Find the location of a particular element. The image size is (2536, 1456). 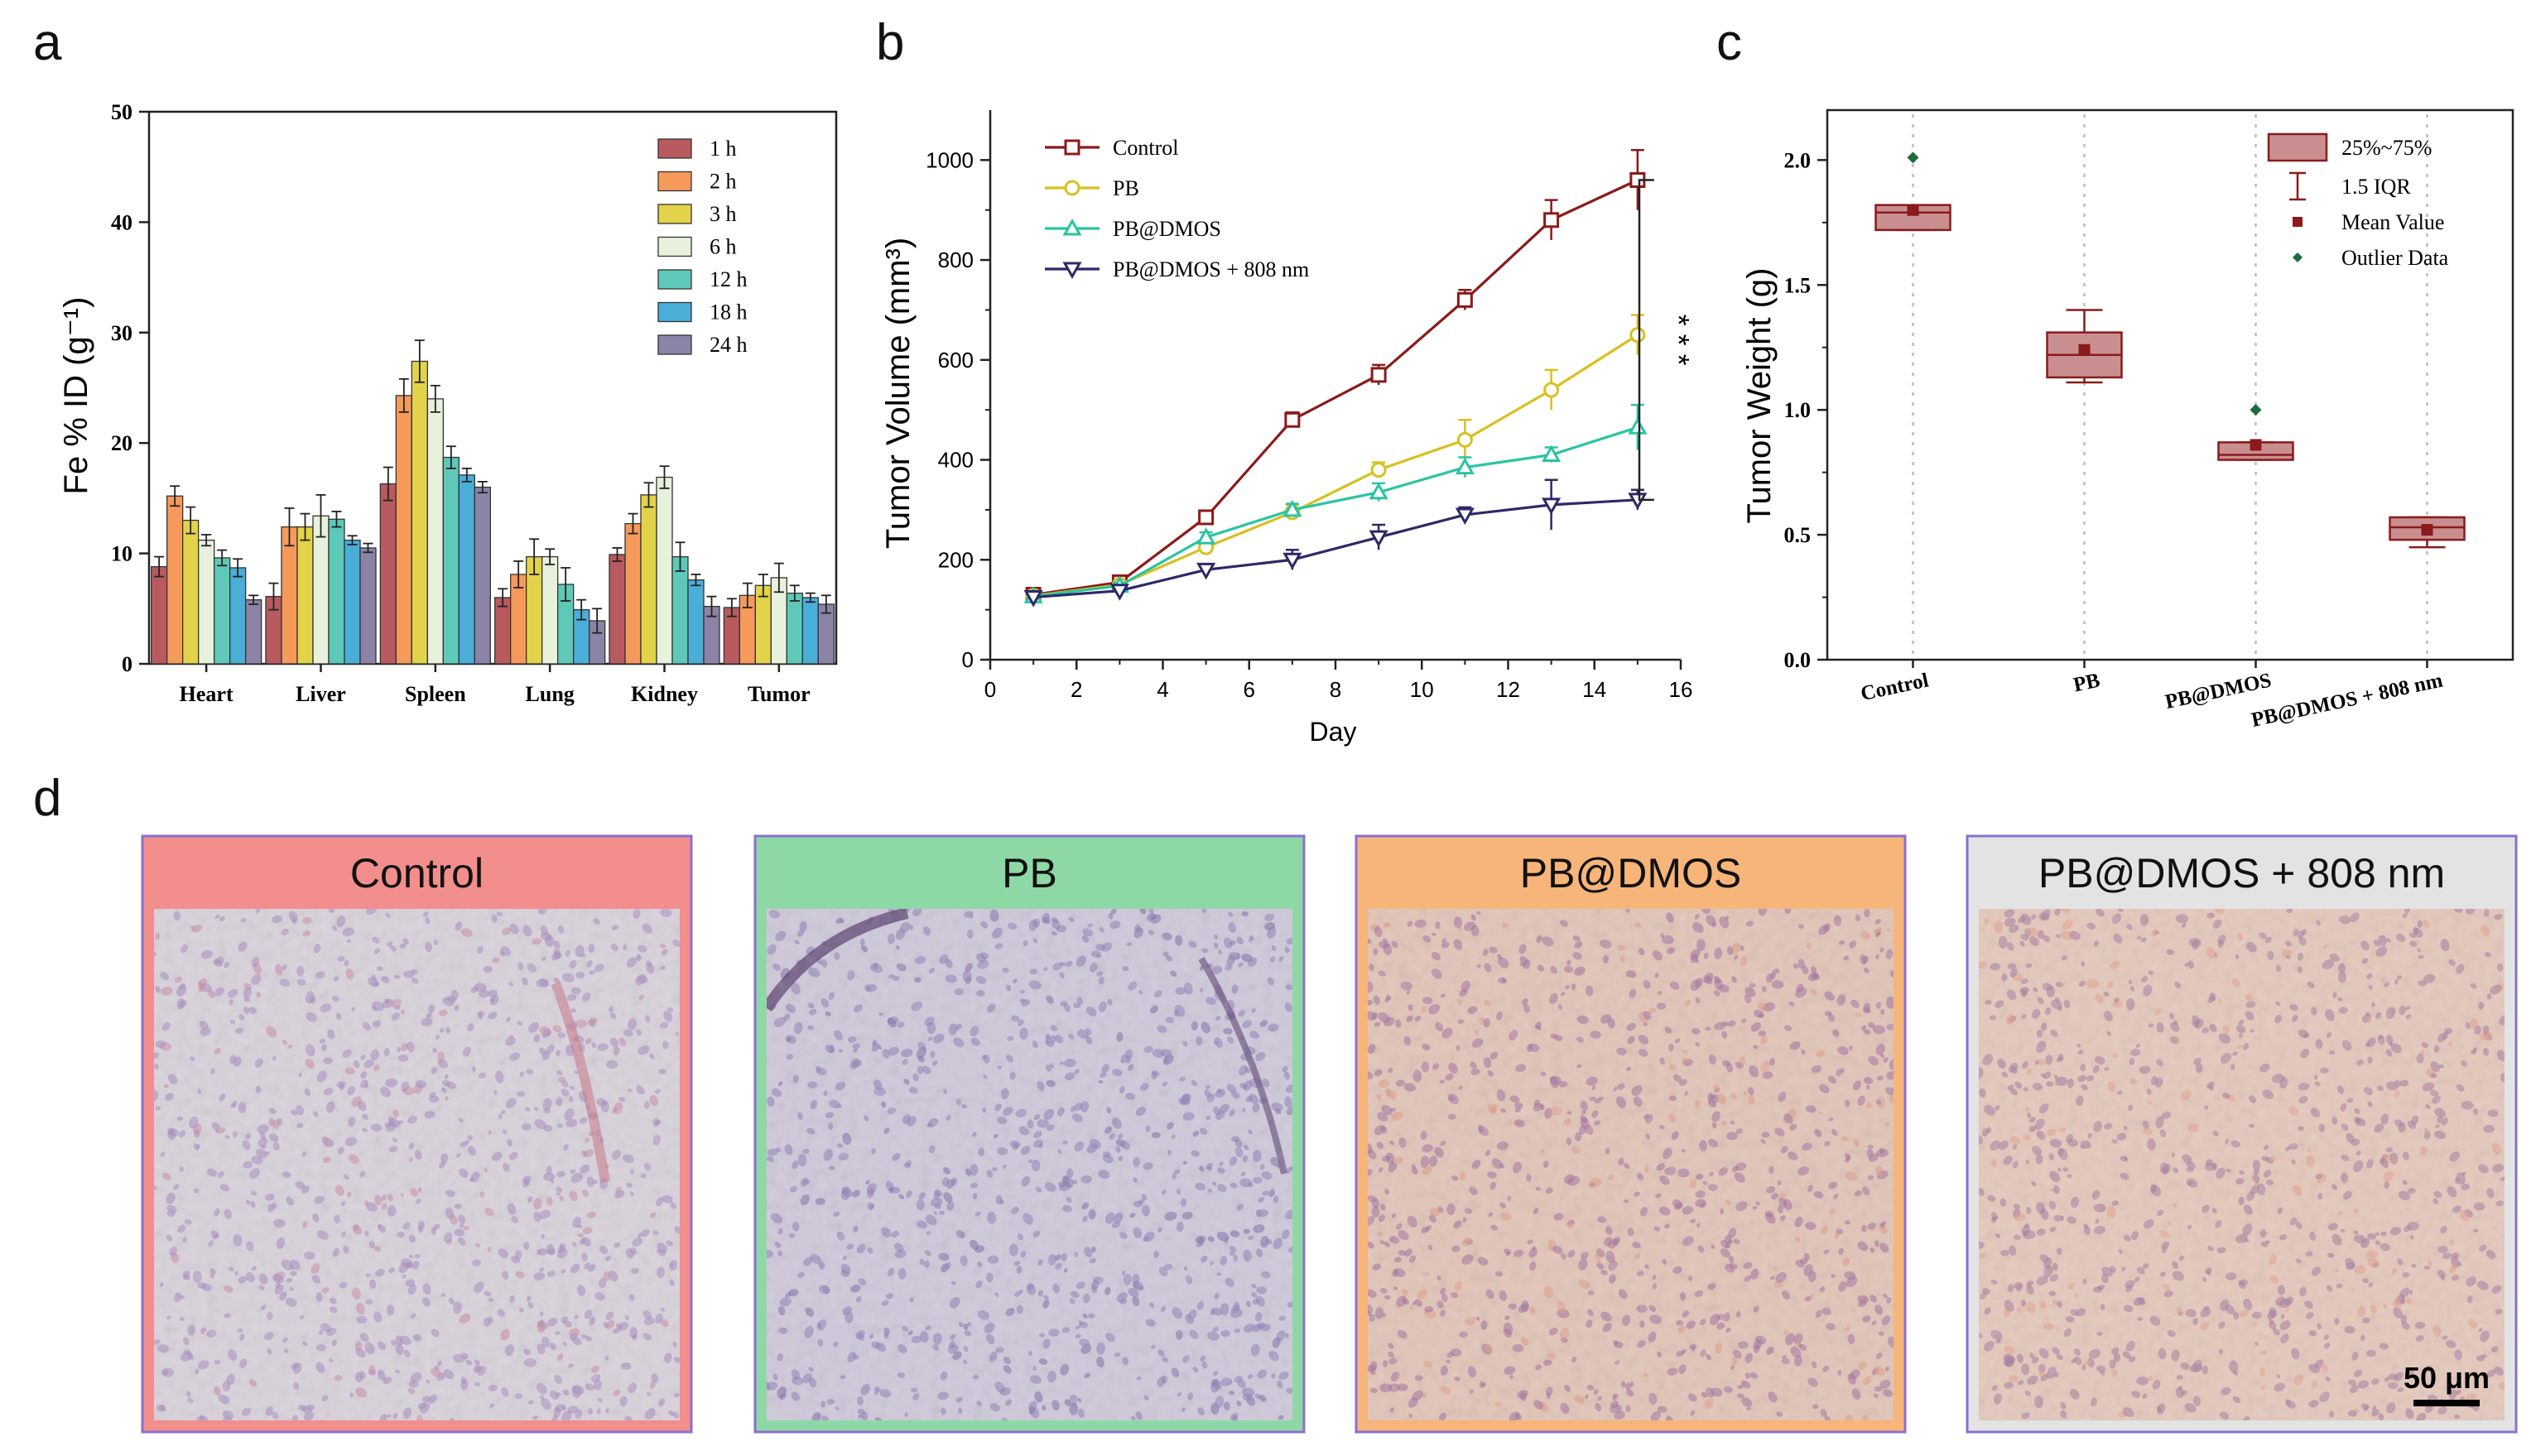

chart-c-ylabel: Tumor Weight (g) is located at coordinates (1759, 396).